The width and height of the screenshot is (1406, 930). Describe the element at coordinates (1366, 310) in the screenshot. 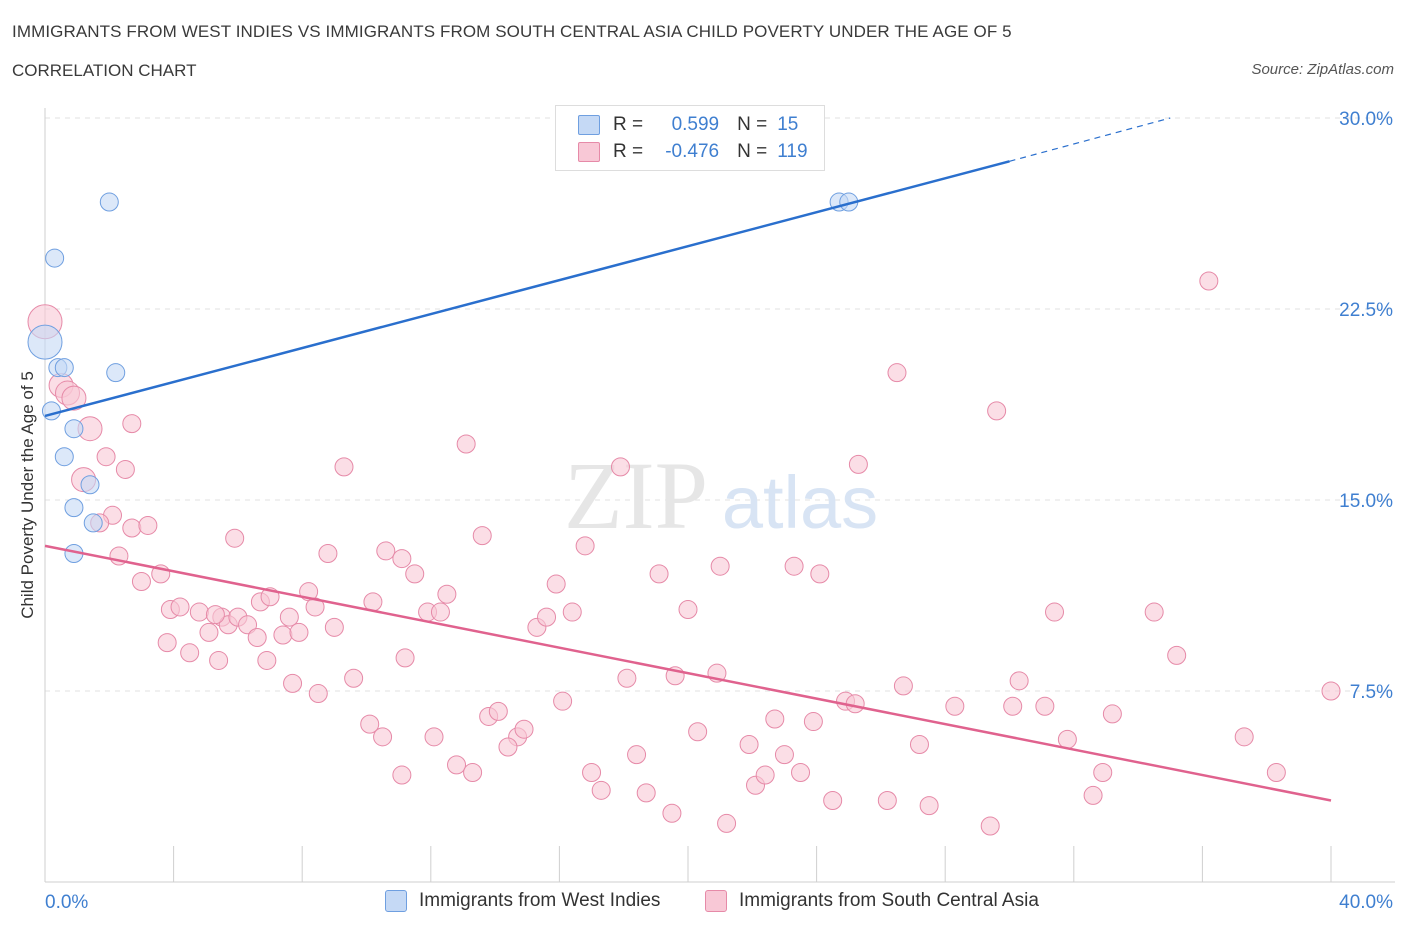

I see `y-tick-label-2: 22.5%` at that location.